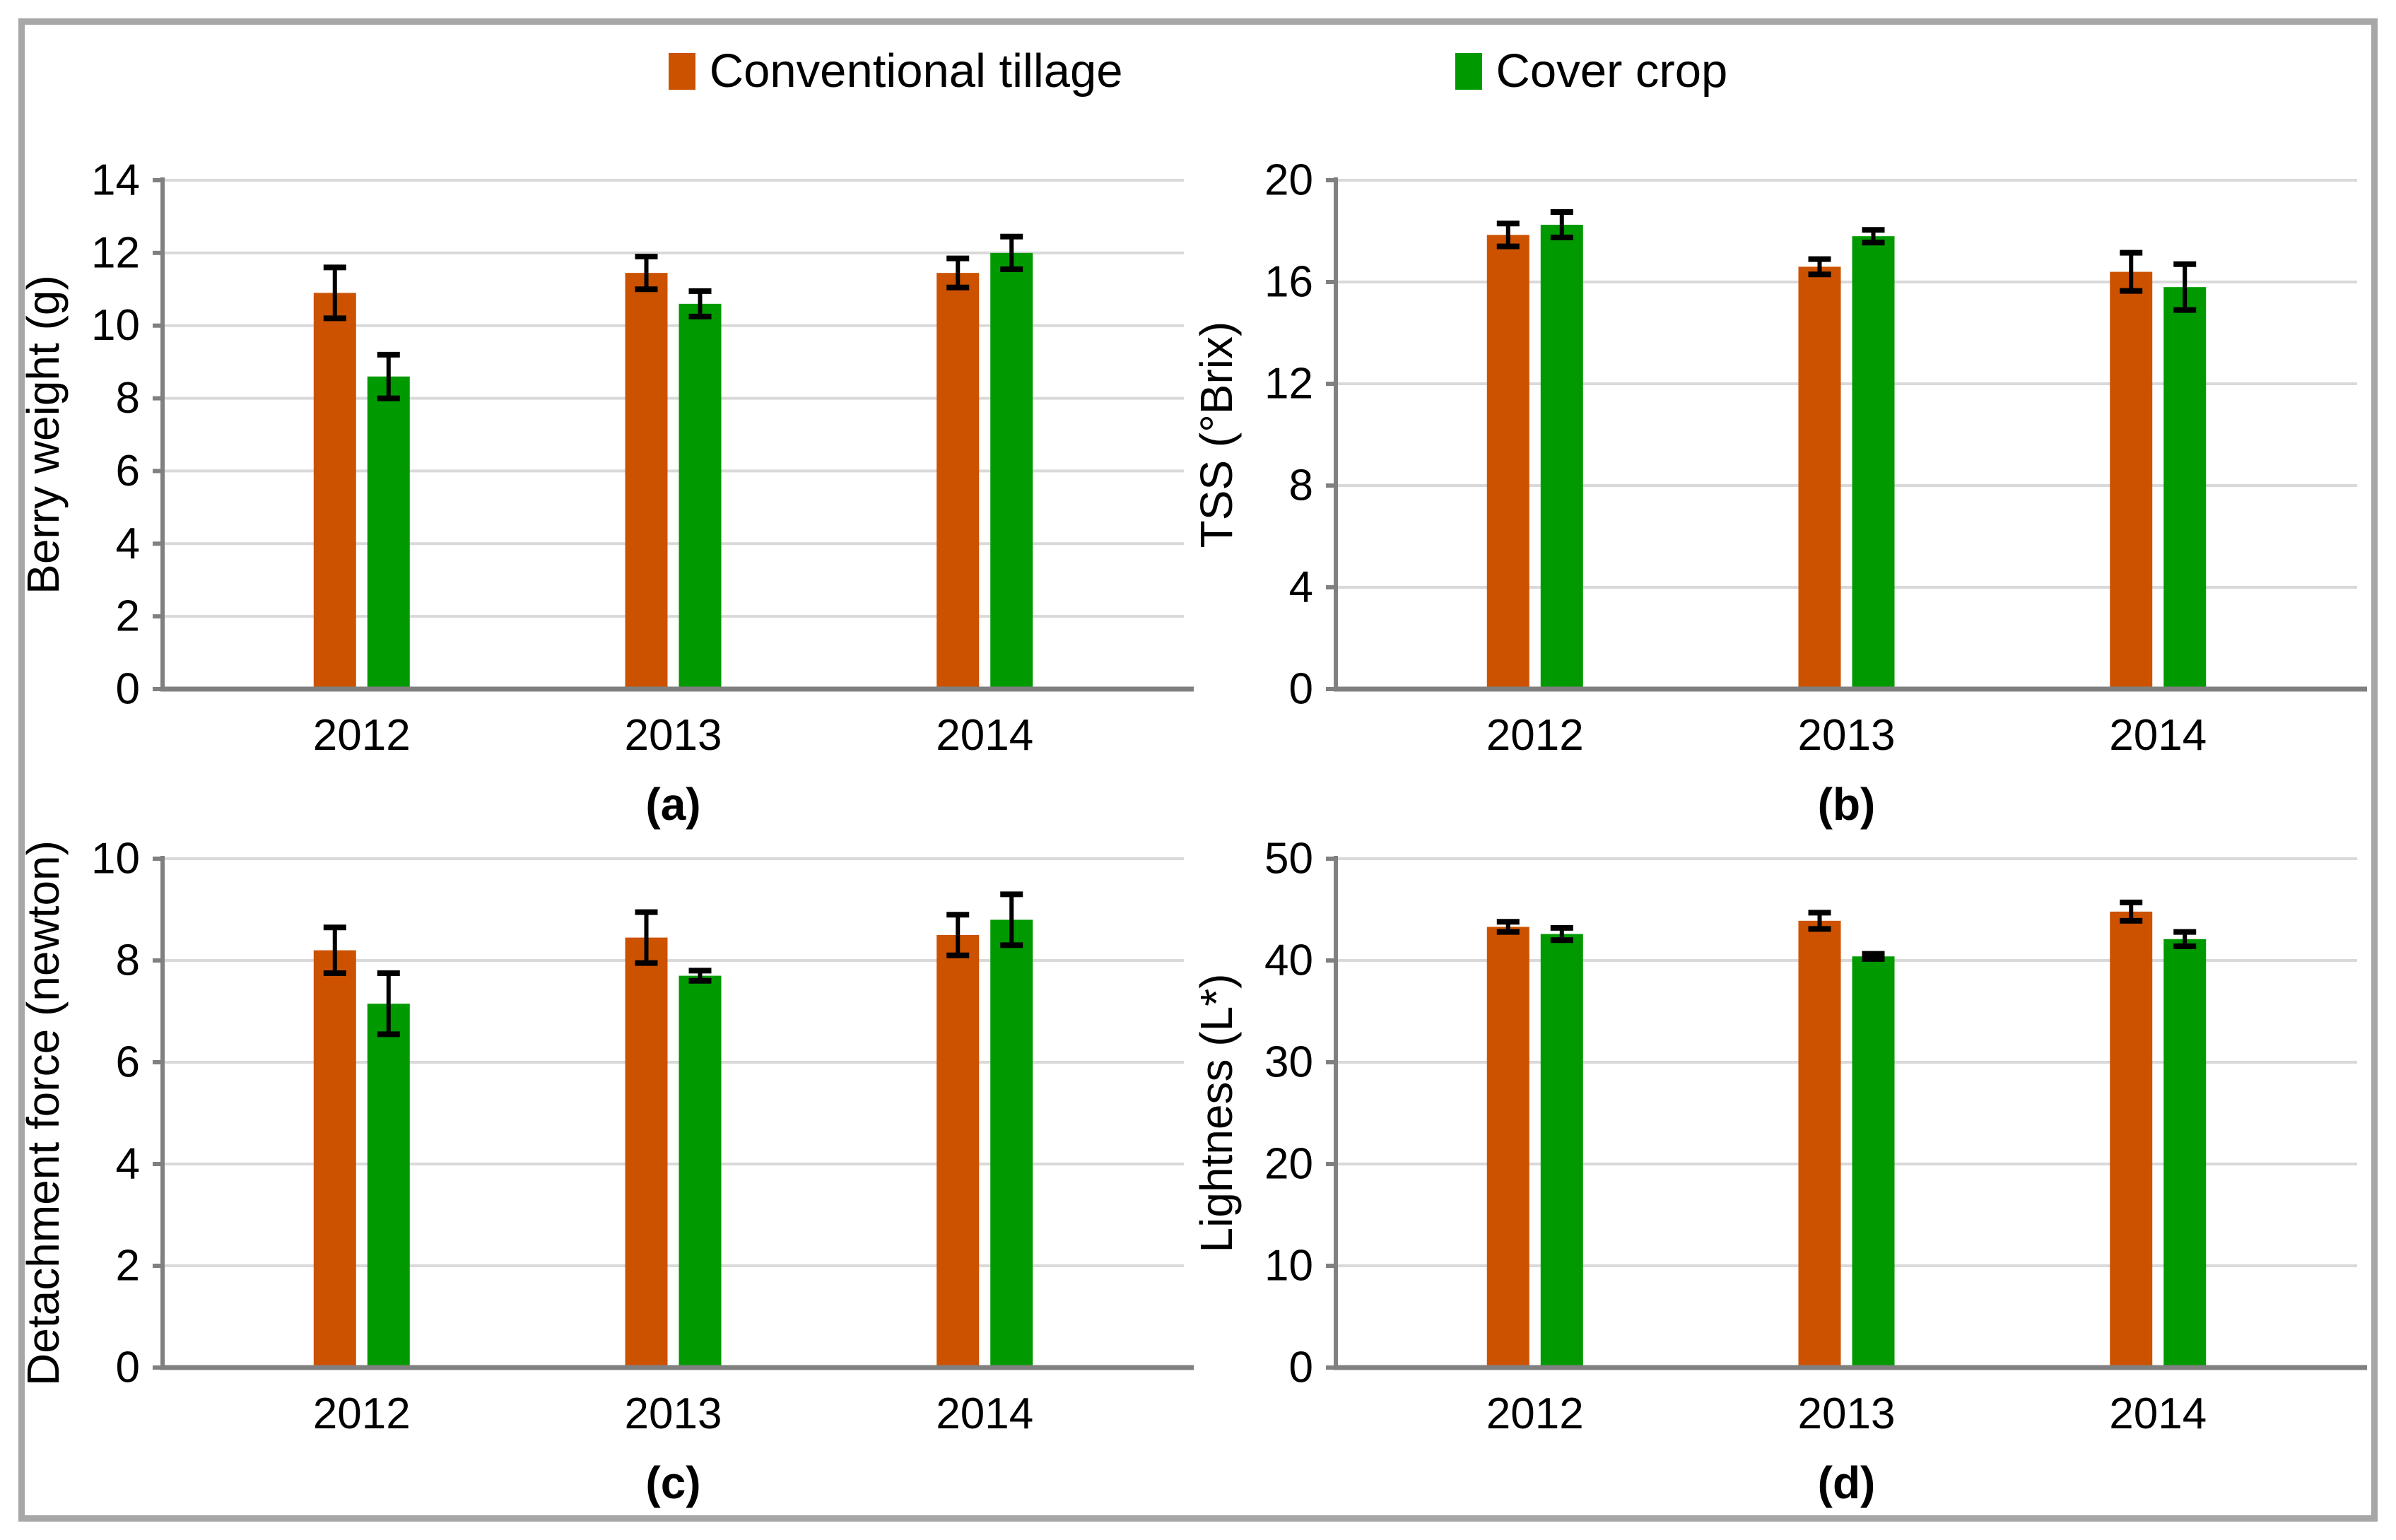 This screenshot has width=2396, height=1540. What do you see at coordinates (1847, 1482) in the screenshot?
I see `panel-caption: (d)` at bounding box center [1847, 1482].